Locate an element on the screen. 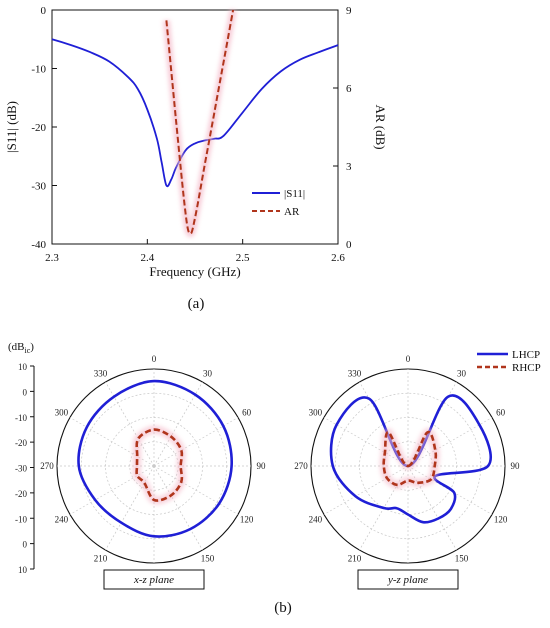 Image resolution: width=550 pixels, height=628 pixels. x-tick-label: 2.4 is located at coordinates (147, 258).